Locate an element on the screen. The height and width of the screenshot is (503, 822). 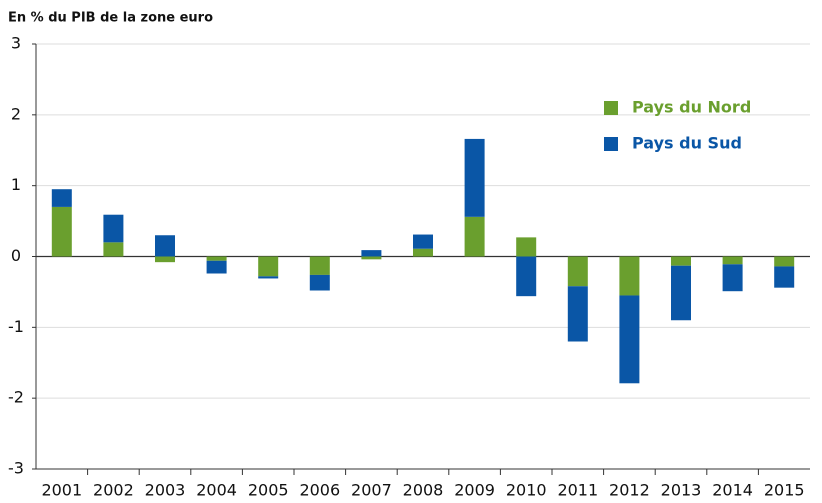
y-tick-label: -1 is located at coordinates (16, 326).